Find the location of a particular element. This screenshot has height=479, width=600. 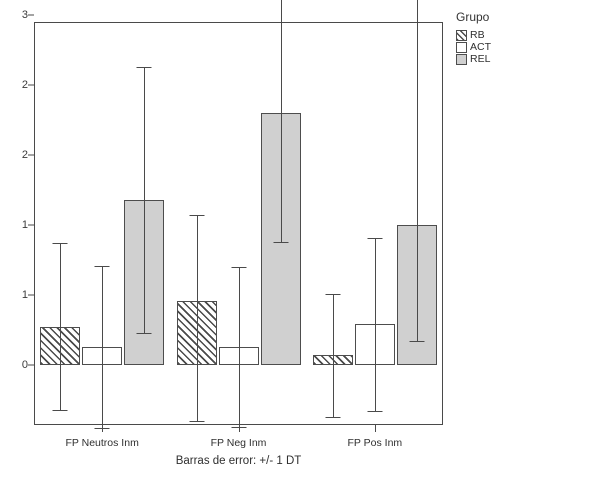

x-axis-tick-label: FP Neutros Inm is located at coordinates (102, 443).